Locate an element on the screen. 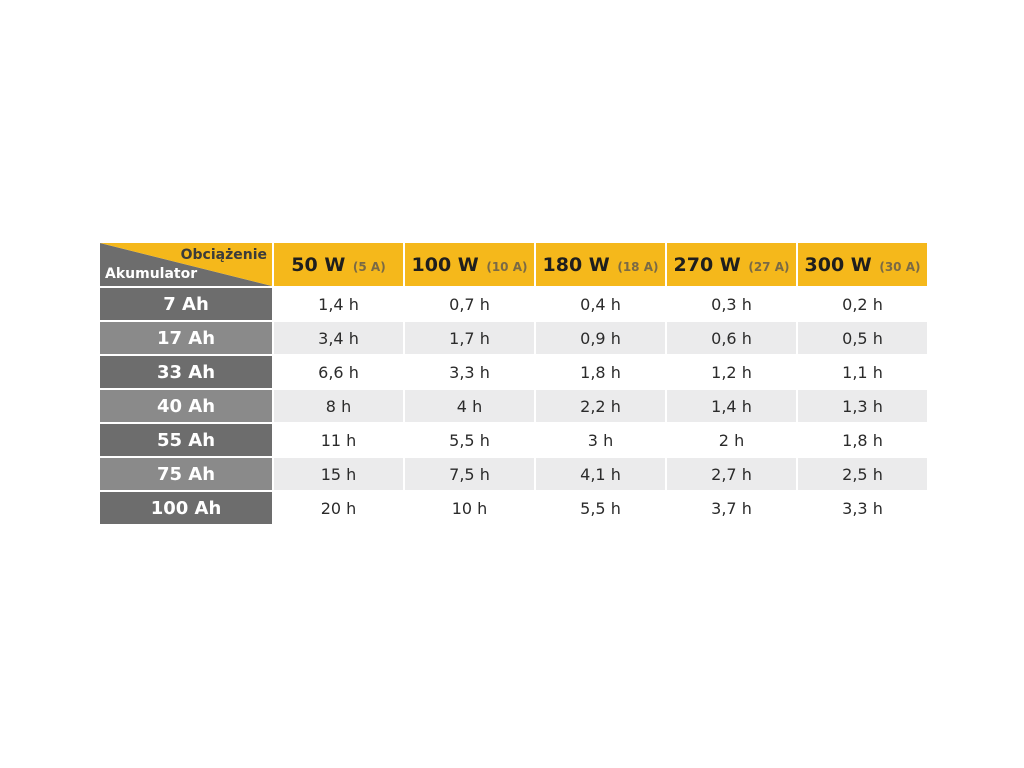  runtime-cell: 1,3 h is located at coordinates (863, 407).